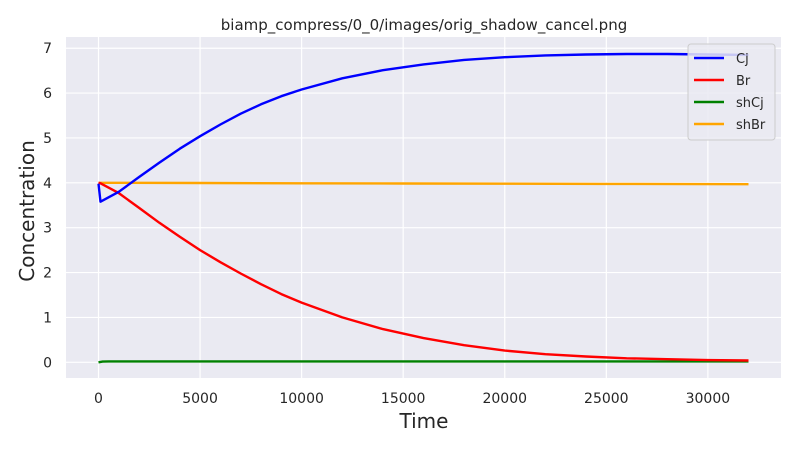 The image size is (800, 450). I want to click on y-tick-label: 0, so click(47, 363).